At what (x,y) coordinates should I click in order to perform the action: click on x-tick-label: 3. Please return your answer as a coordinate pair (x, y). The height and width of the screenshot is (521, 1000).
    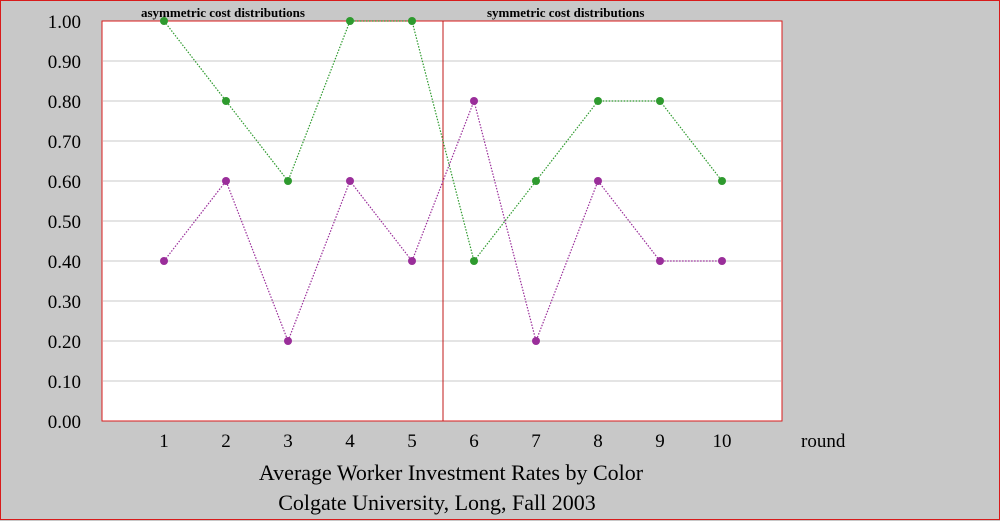
    Looking at the image, I should click on (288, 441).